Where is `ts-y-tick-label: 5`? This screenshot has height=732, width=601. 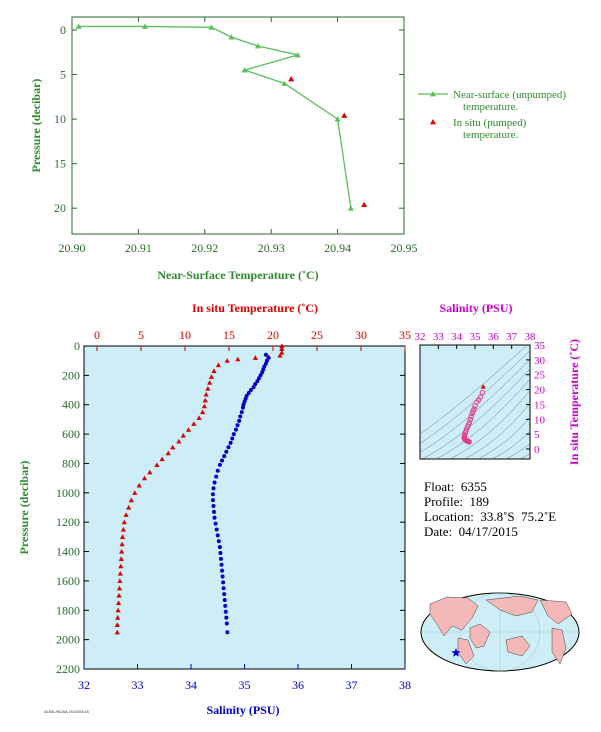
ts-y-tick-label: 5 is located at coordinates (537, 435).